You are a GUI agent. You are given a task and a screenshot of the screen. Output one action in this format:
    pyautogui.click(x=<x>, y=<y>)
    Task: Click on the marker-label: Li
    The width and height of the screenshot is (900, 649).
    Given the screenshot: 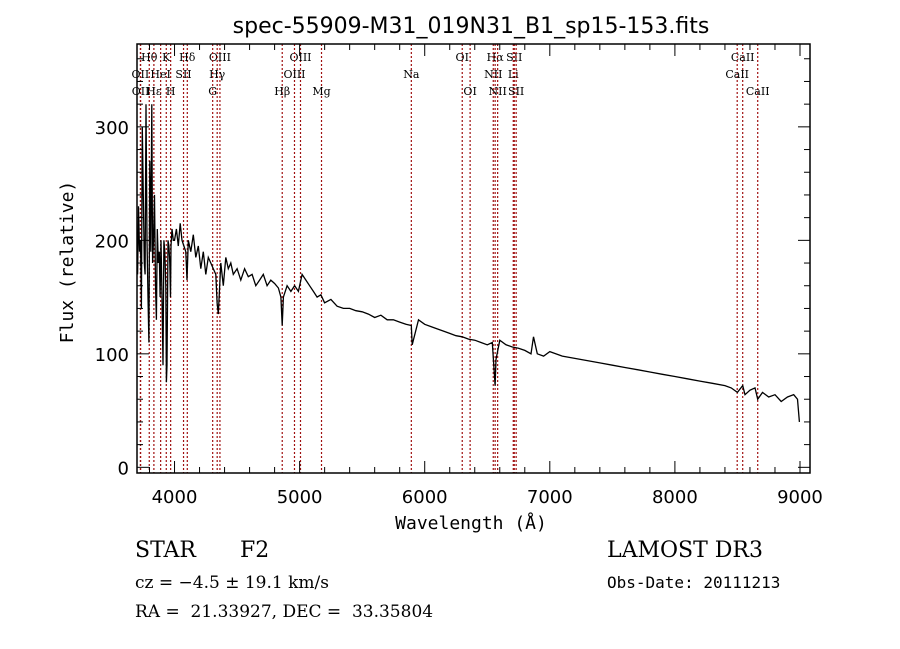 What is the action you would take?
    pyautogui.click(x=513, y=74)
    